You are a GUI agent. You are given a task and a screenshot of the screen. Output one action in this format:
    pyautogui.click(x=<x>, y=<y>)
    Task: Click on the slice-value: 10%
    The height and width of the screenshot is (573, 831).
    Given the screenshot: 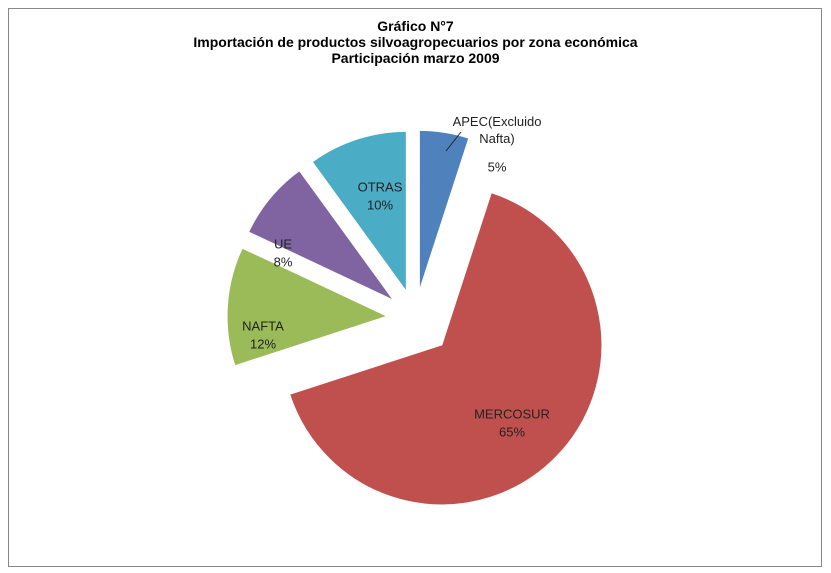 What is the action you would take?
    pyautogui.click(x=380, y=205)
    